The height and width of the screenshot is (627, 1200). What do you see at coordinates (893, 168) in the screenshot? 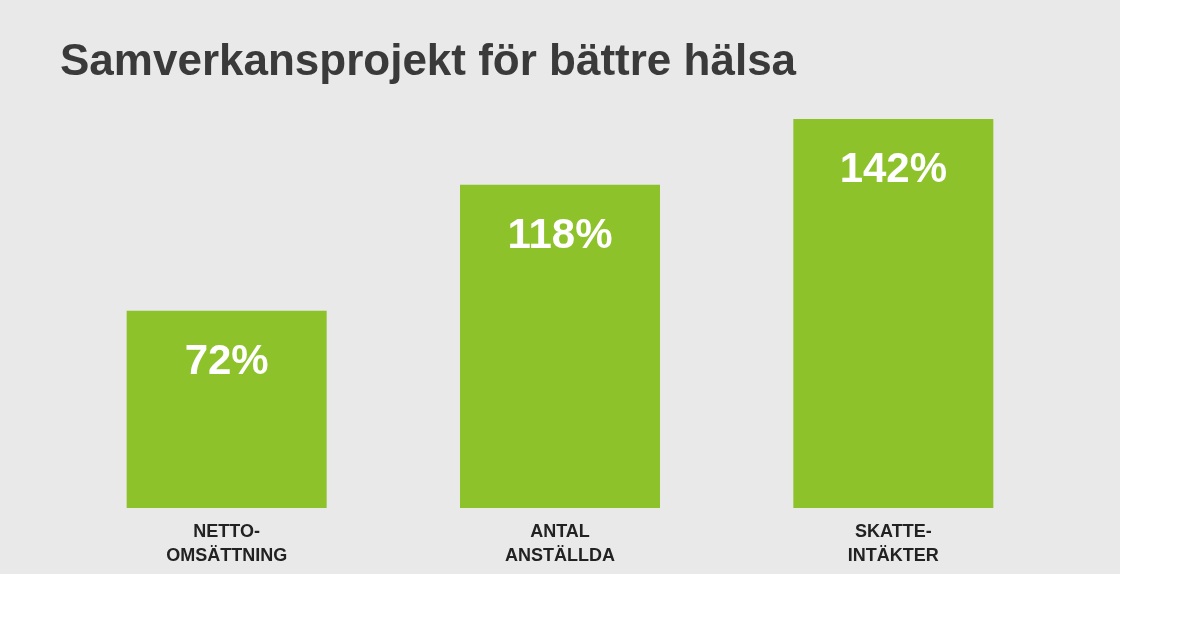
I see `data-label: 142%` at bounding box center [893, 168].